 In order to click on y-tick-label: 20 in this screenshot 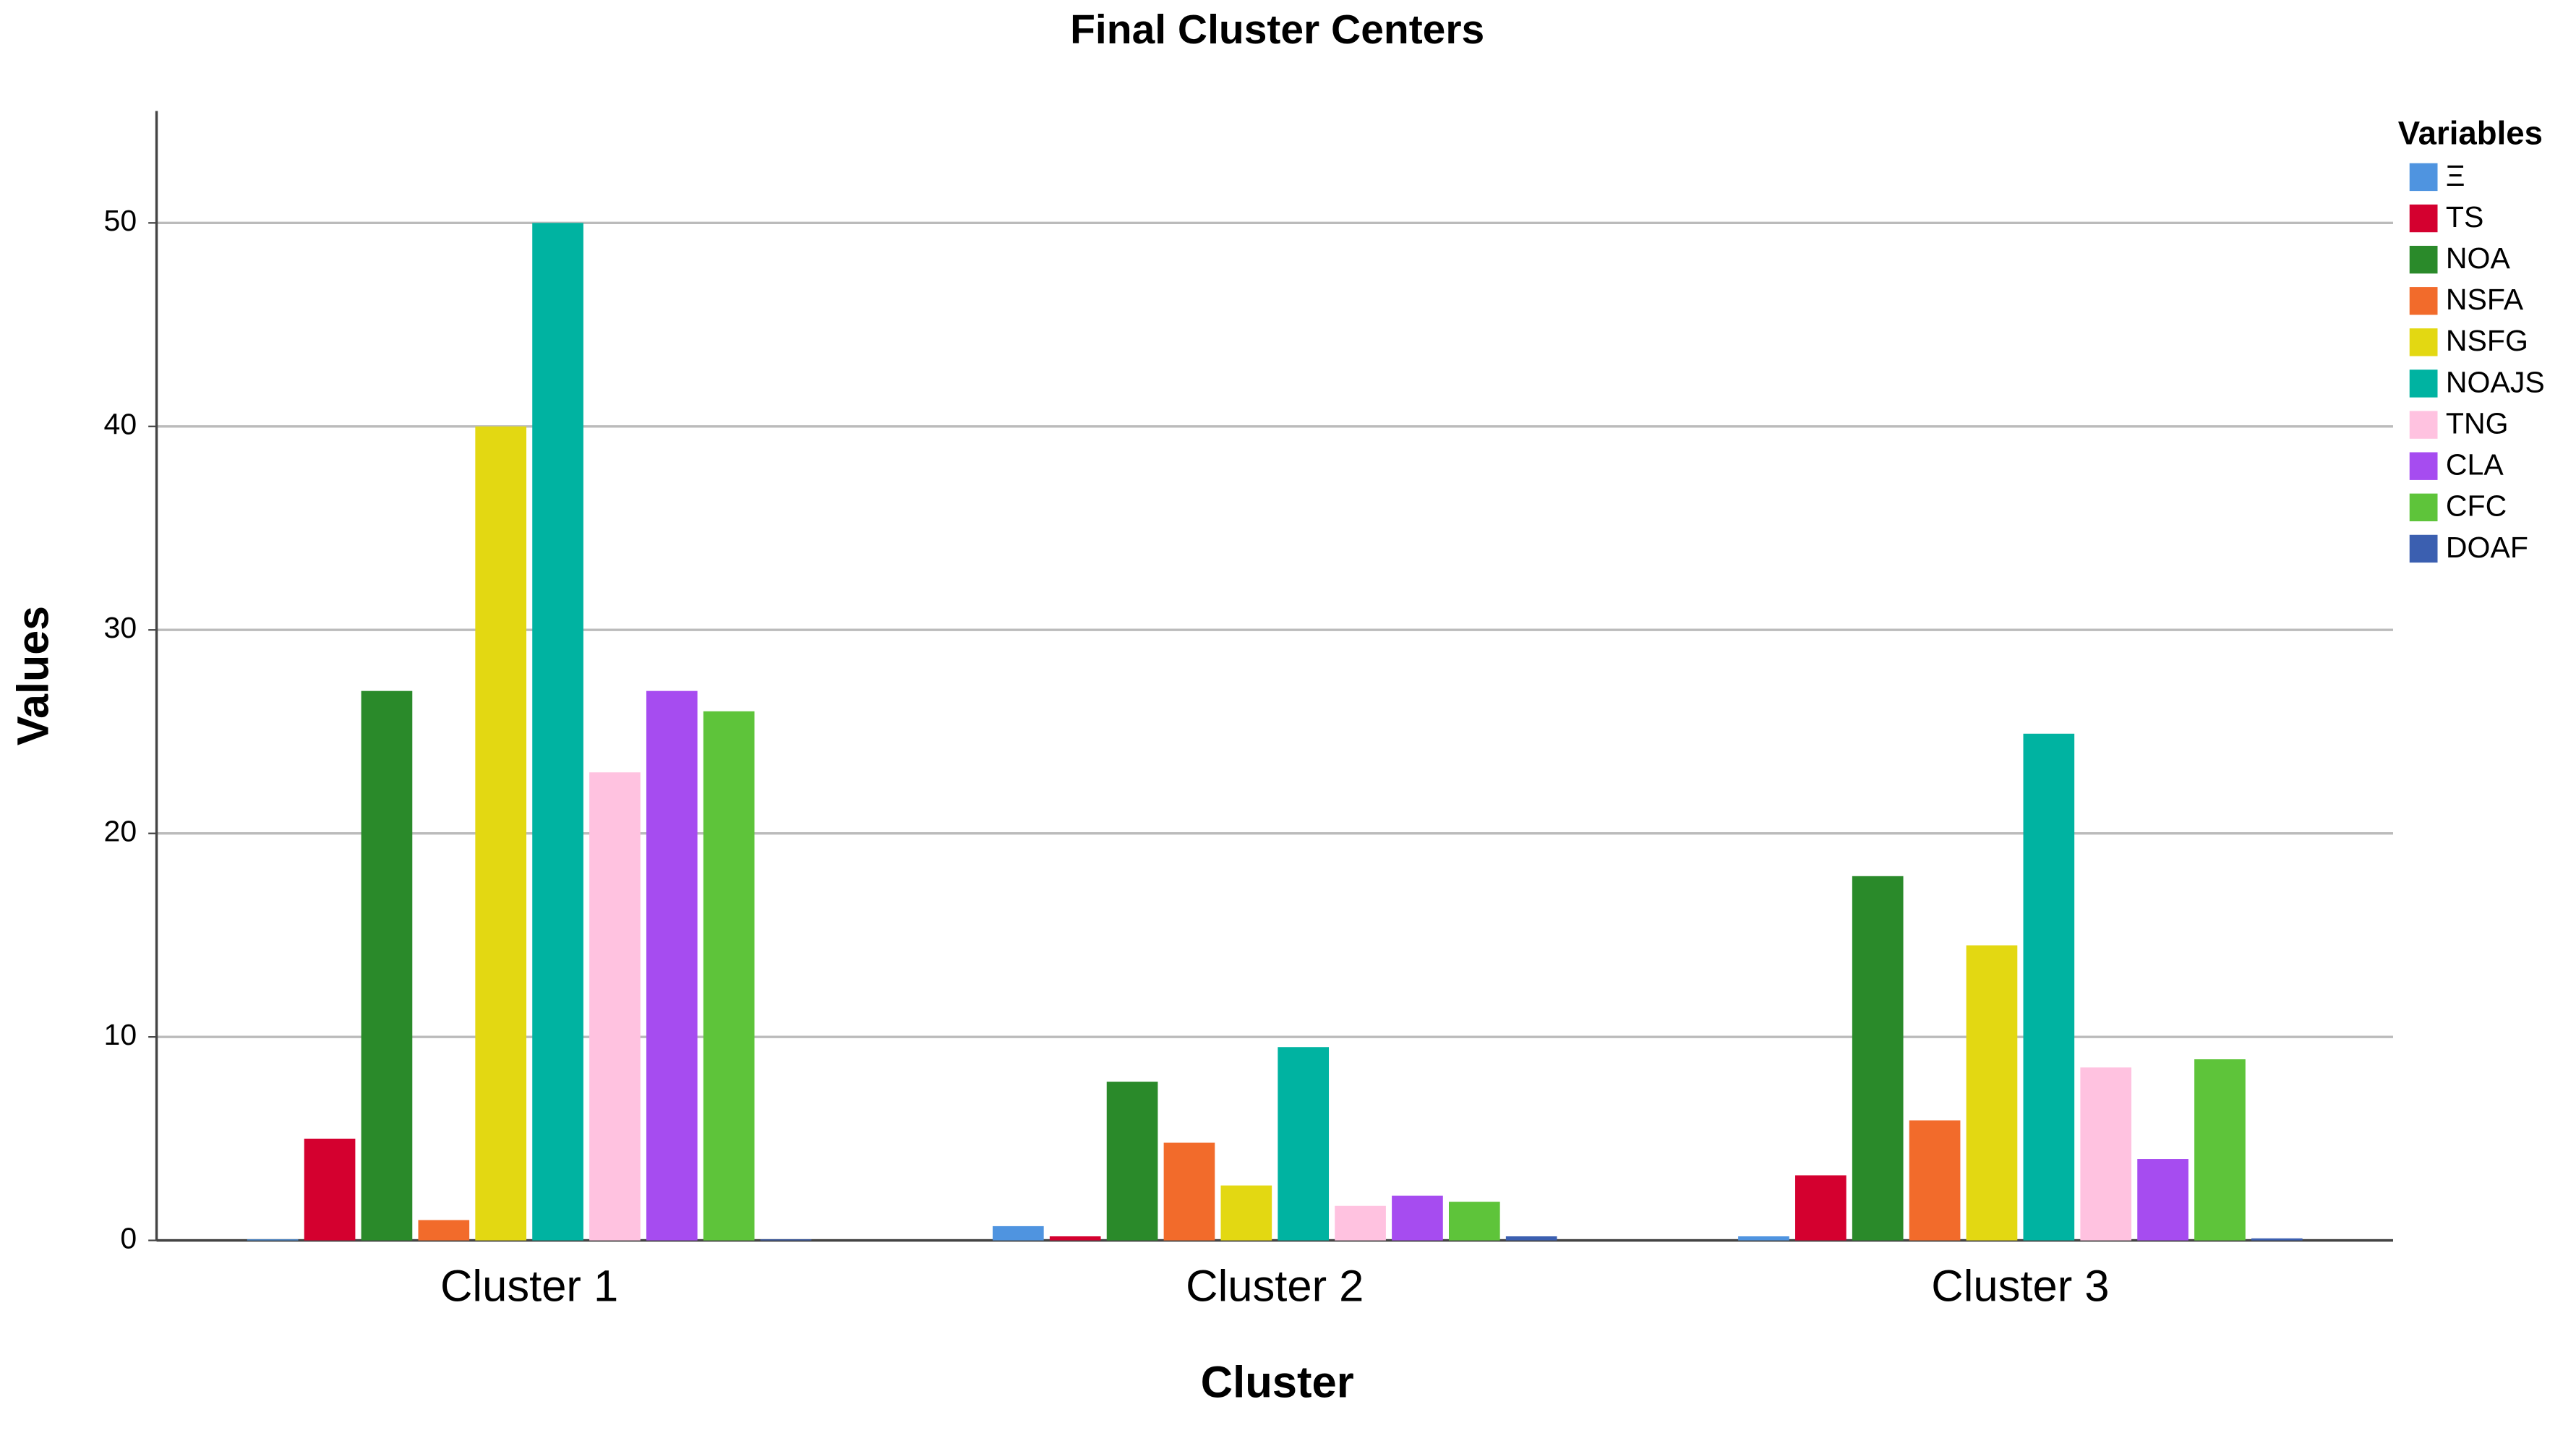, I will do `click(121, 832)`.